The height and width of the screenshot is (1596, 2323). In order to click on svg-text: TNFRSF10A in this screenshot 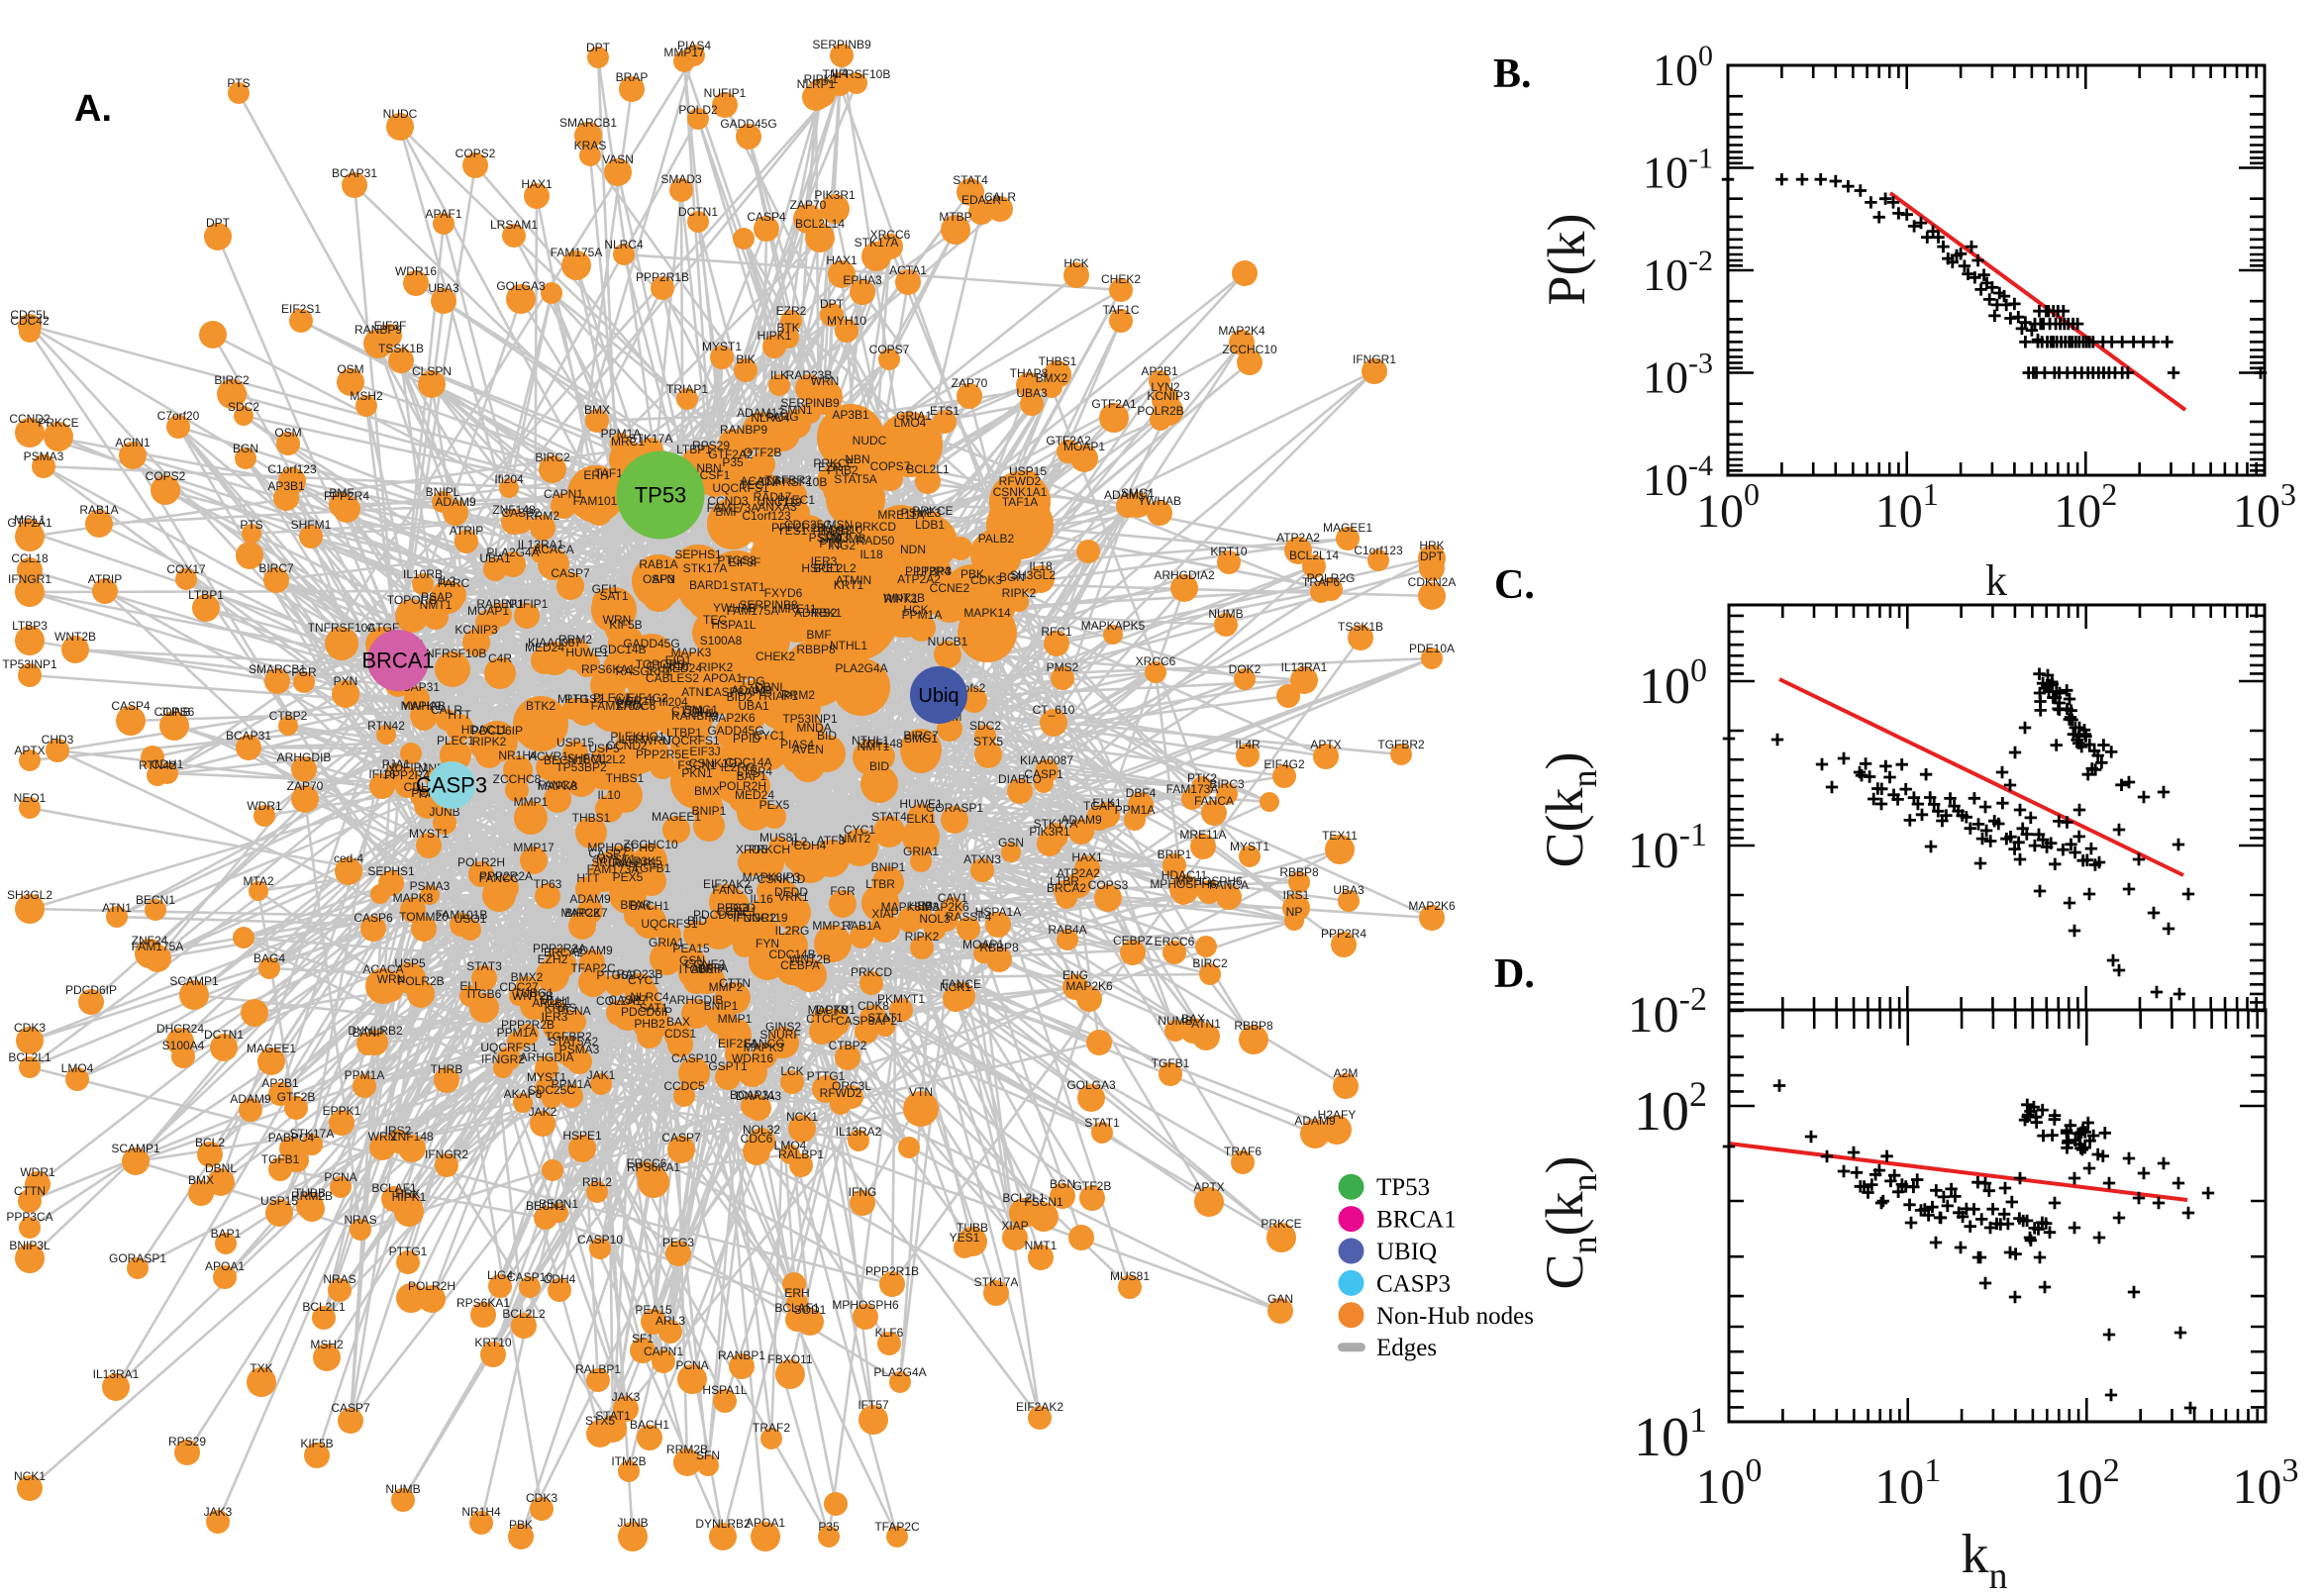, I will do `click(342, 628)`.